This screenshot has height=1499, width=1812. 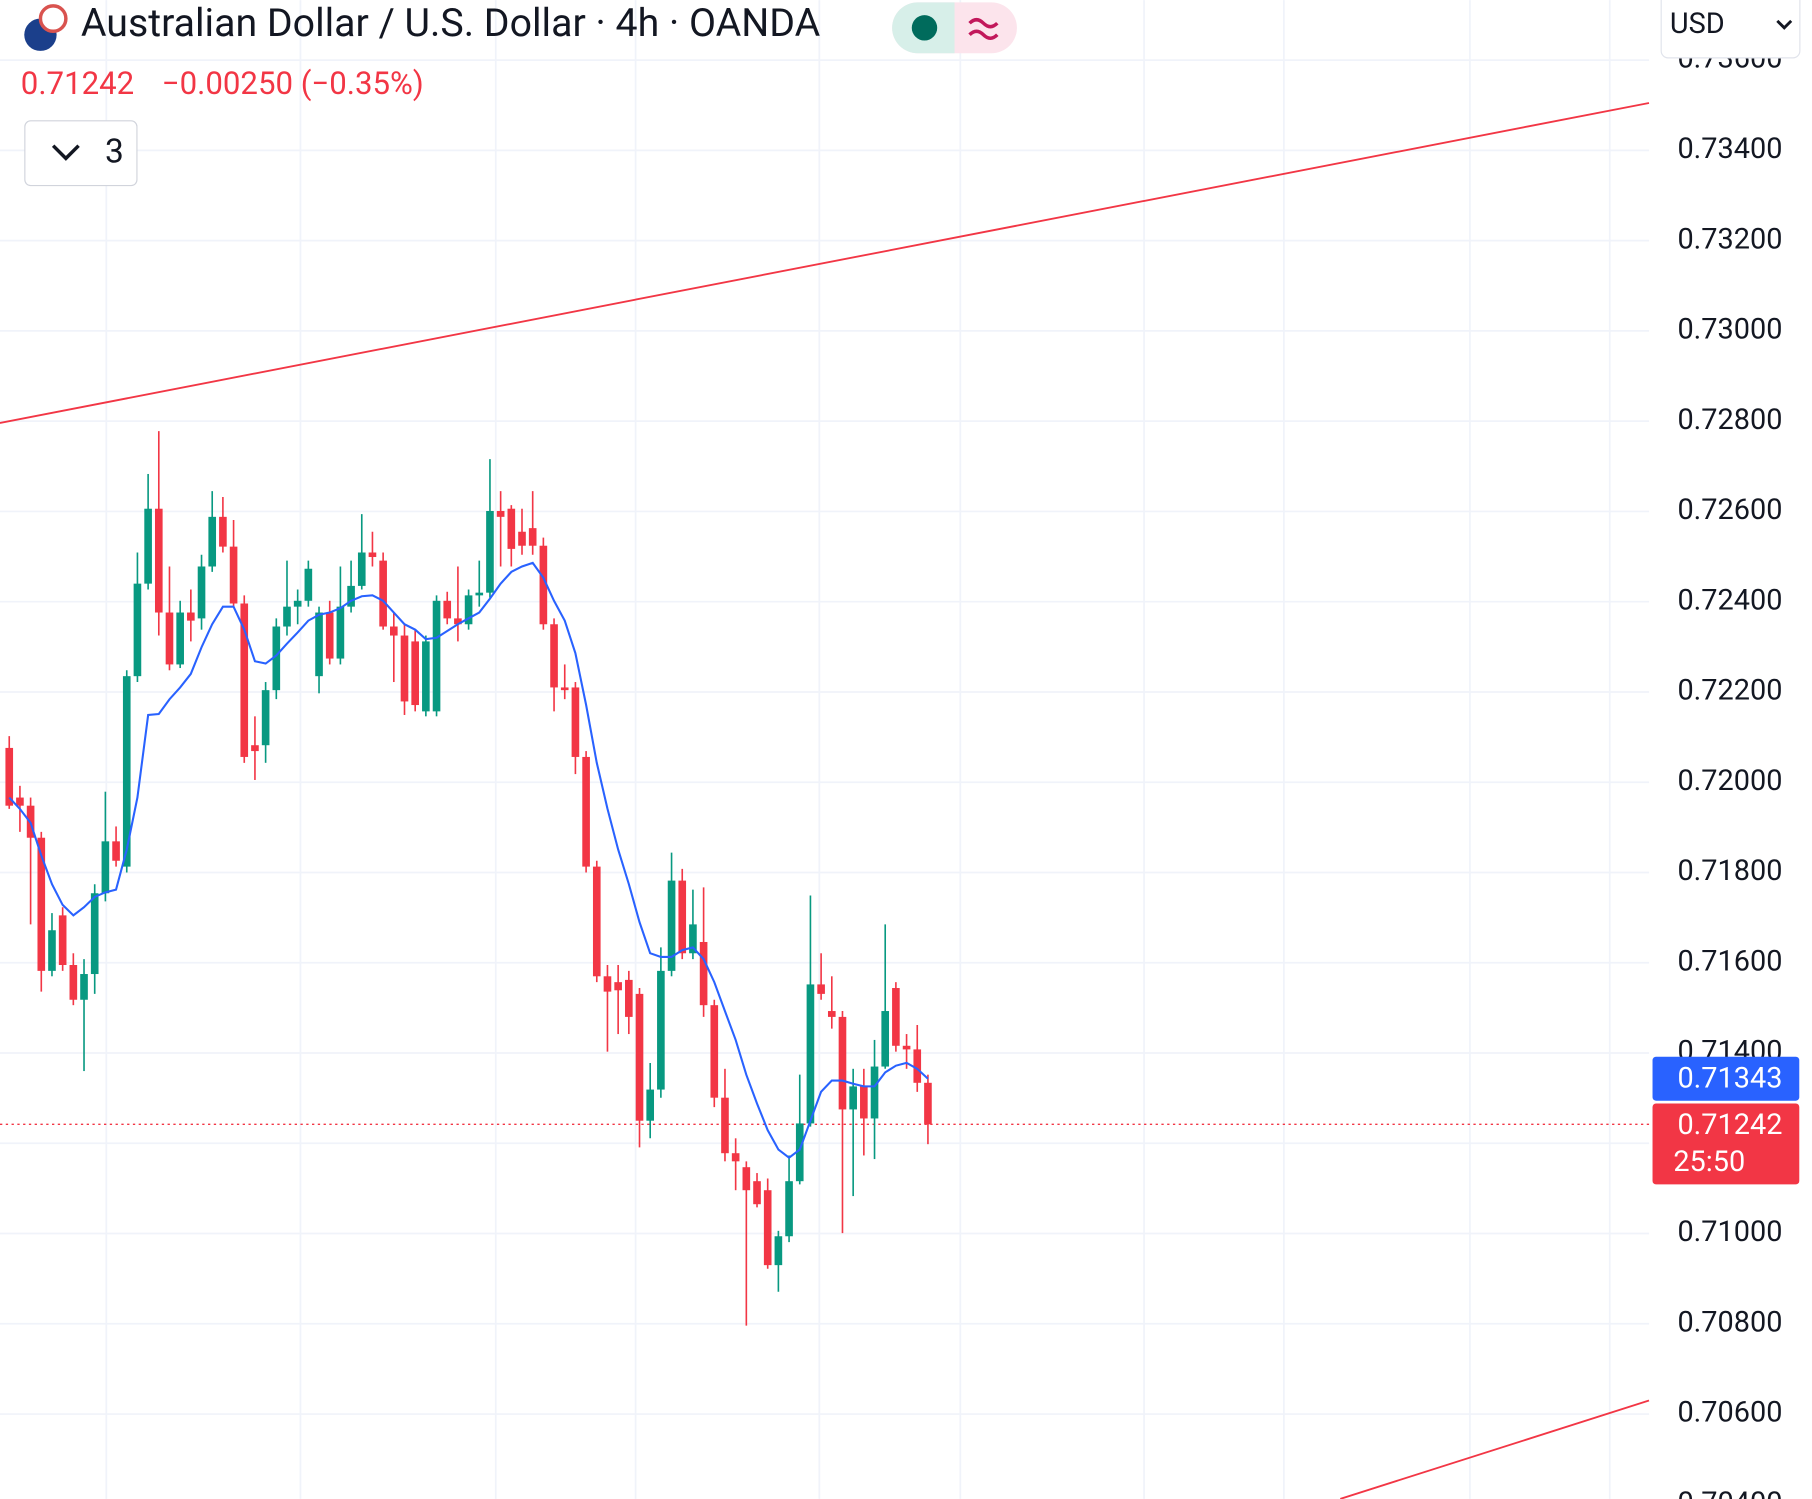 What do you see at coordinates (1726, 1078) in the screenshot?
I see `ma-label-bg` at bounding box center [1726, 1078].